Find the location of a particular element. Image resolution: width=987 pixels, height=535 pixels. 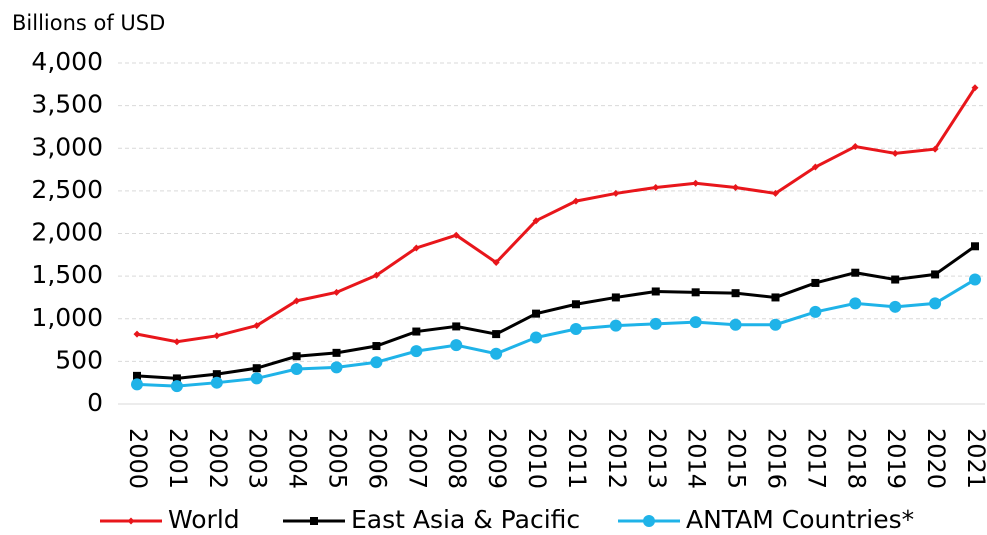

x-tick-label: 2002 is located at coordinates (218, 458).